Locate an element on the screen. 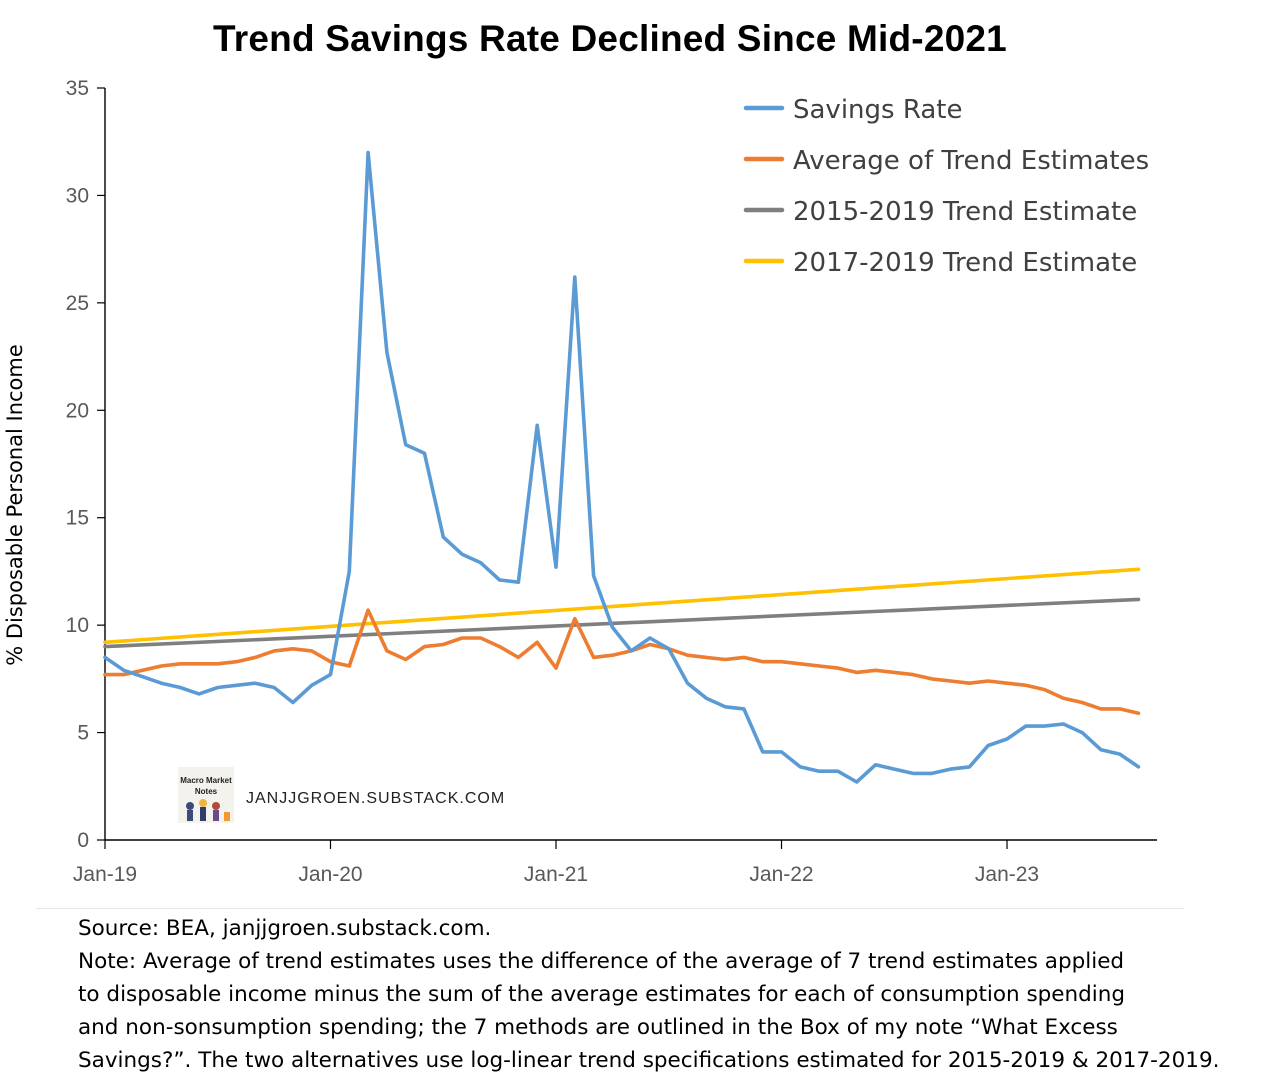  series-line-2017-2019-trend-estimate is located at coordinates (622, 606).